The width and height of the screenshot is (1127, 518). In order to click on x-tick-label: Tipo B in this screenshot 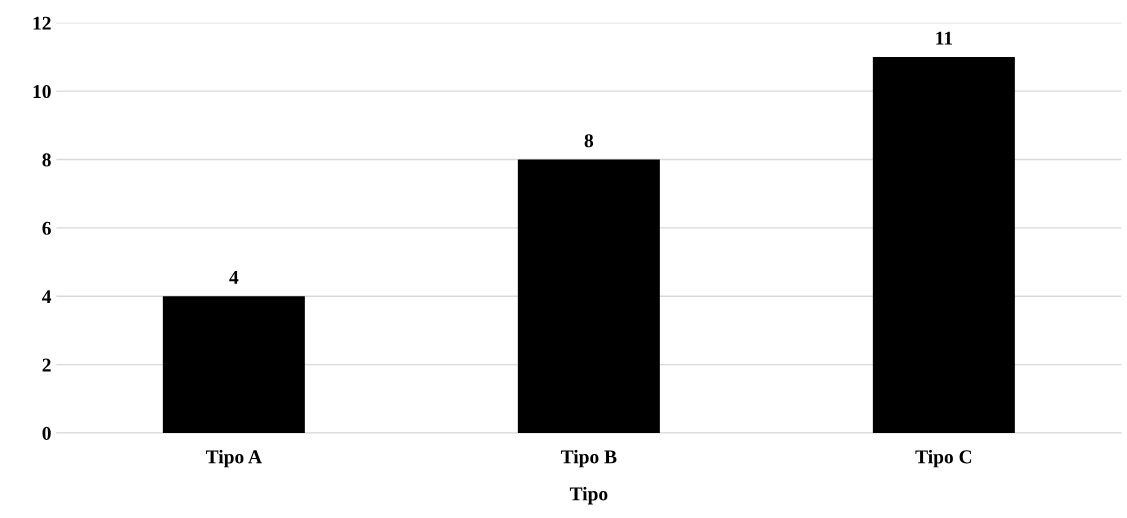, I will do `click(588, 458)`.